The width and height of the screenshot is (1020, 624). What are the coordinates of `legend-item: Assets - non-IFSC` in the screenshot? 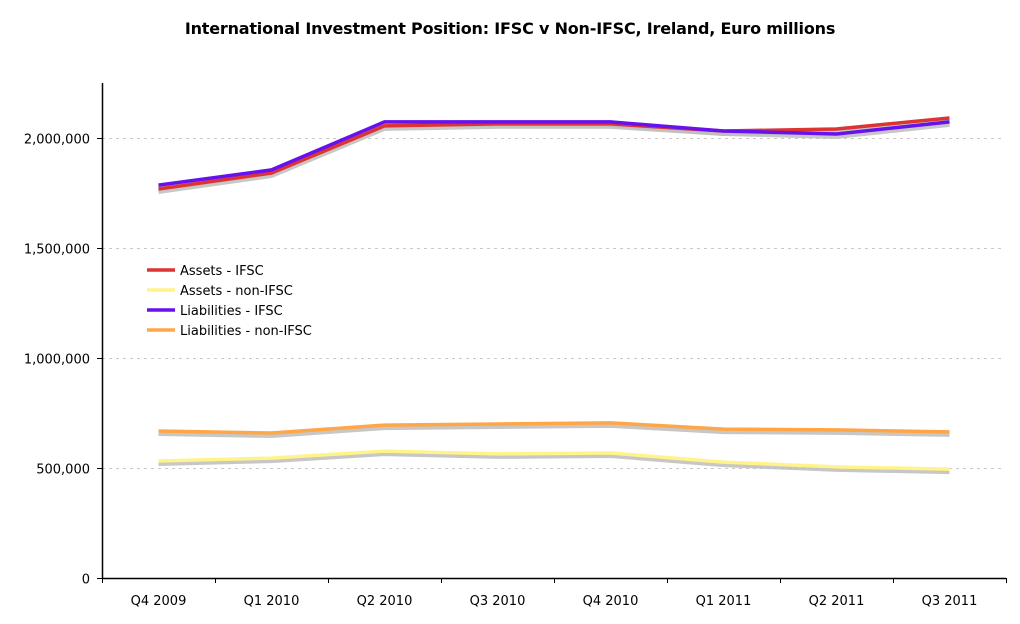 It's located at (220, 291).